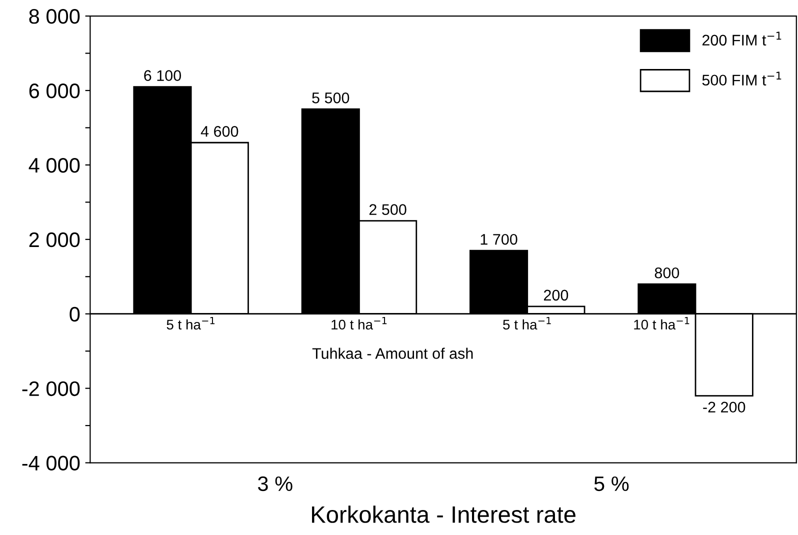 Image resolution: width=798 pixels, height=535 pixels. What do you see at coordinates (275, 484) in the screenshot?
I see `text: 3 %` at bounding box center [275, 484].